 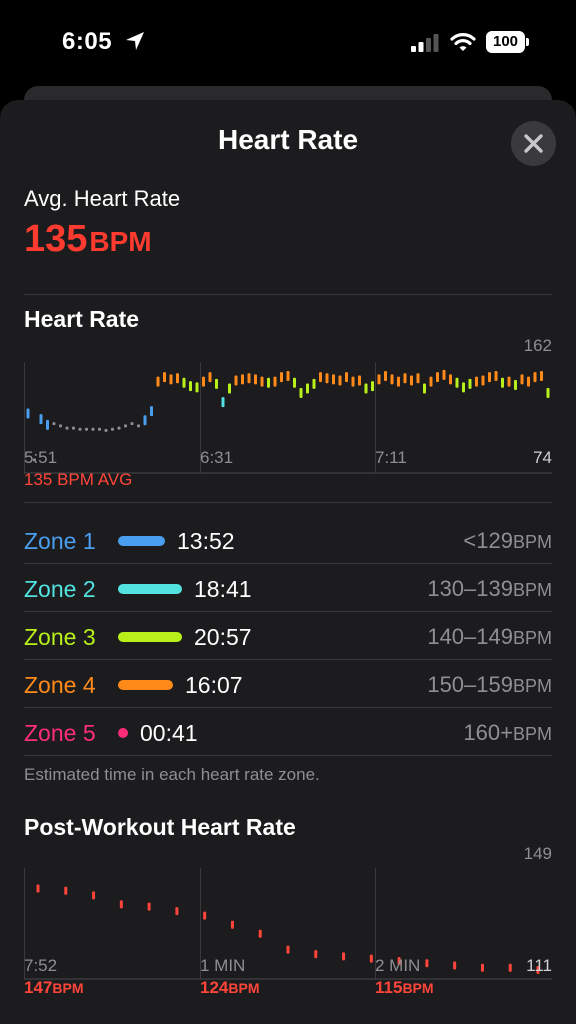 What do you see at coordinates (223, 589) in the screenshot?
I see `zone-time: 18:41` at bounding box center [223, 589].